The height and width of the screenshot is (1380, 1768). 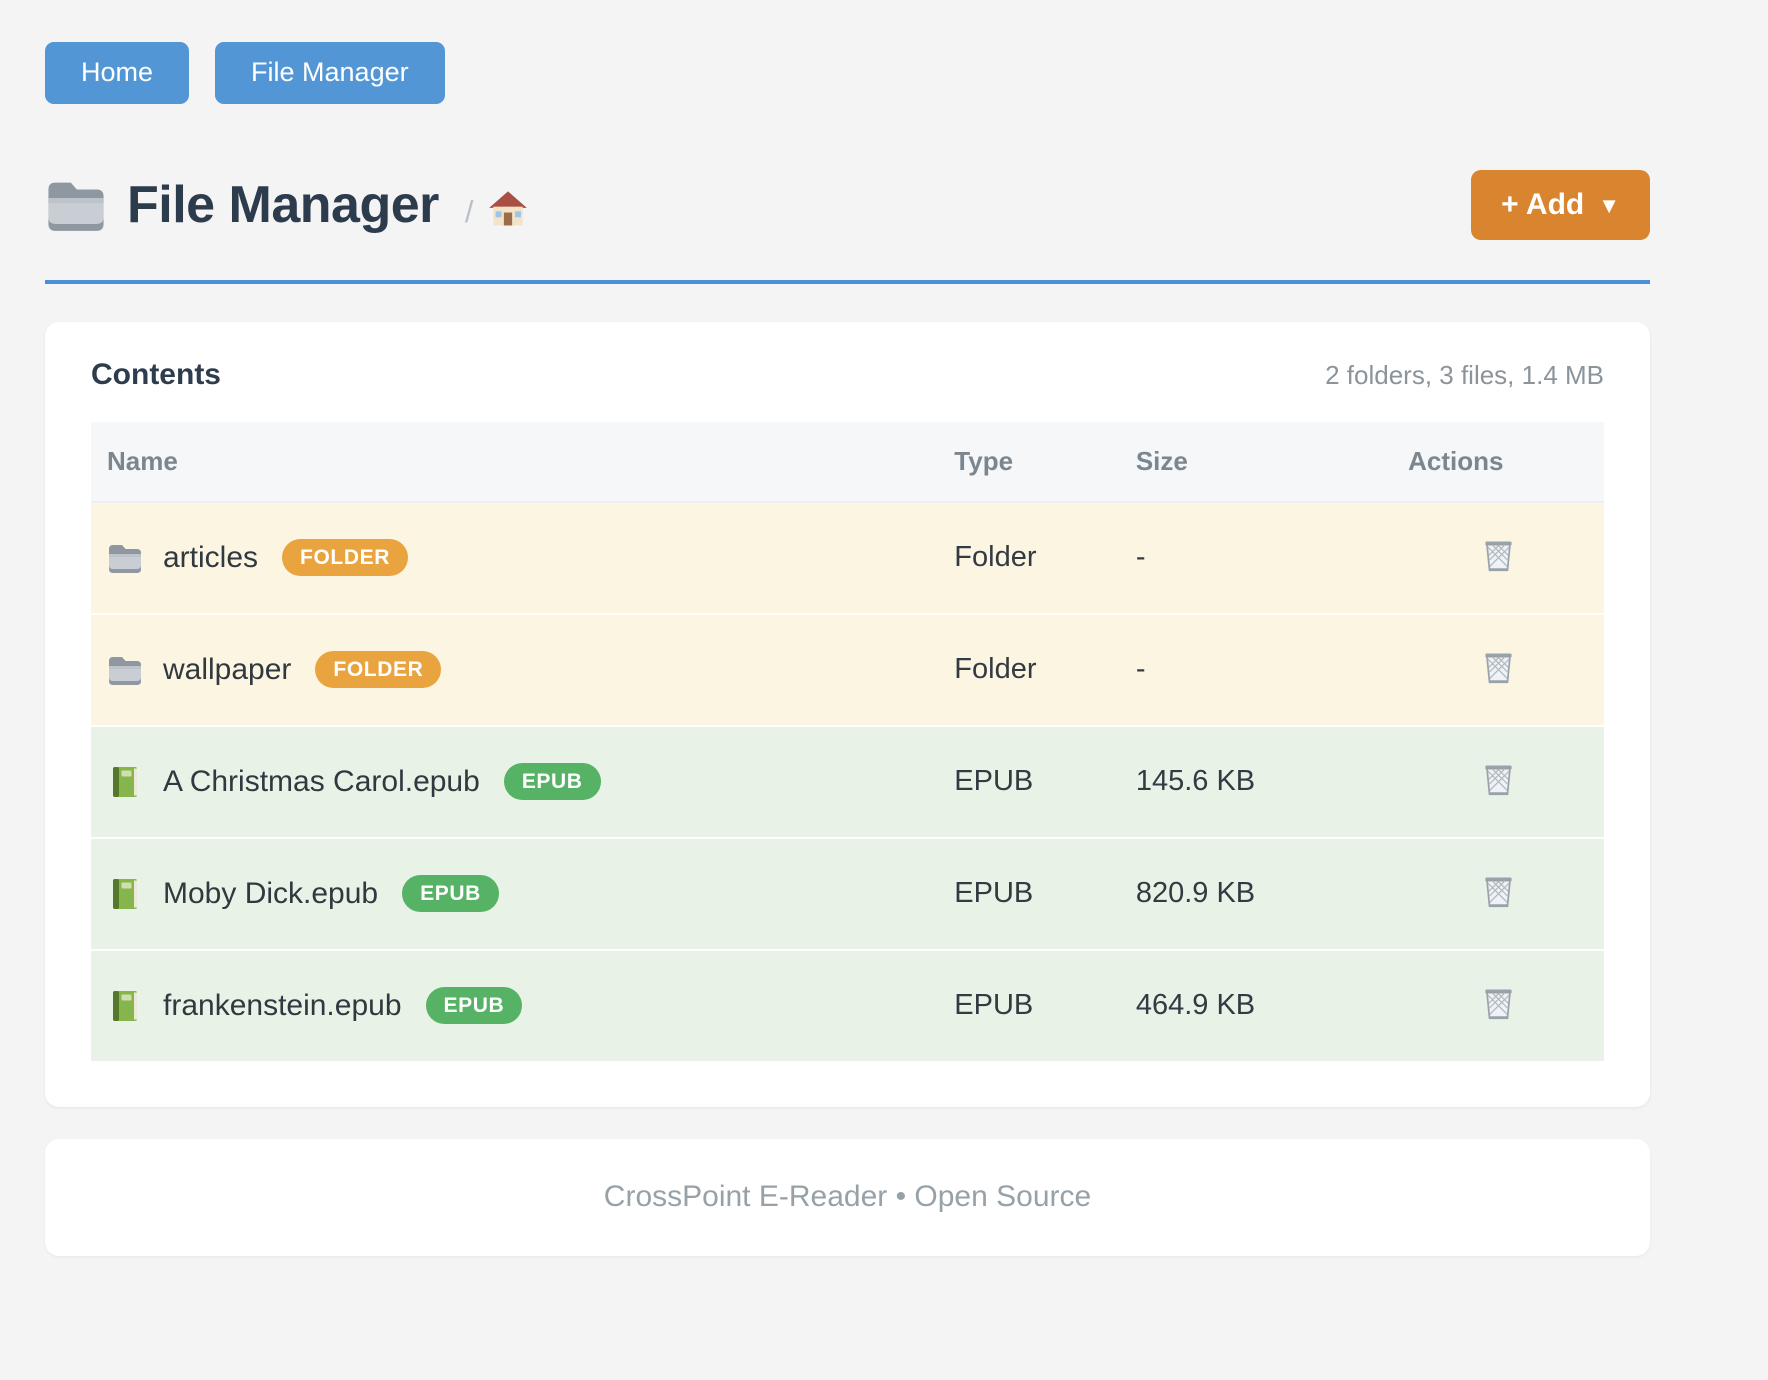 What do you see at coordinates (117, 73) in the screenshot?
I see `nav-home-button: Home` at bounding box center [117, 73].